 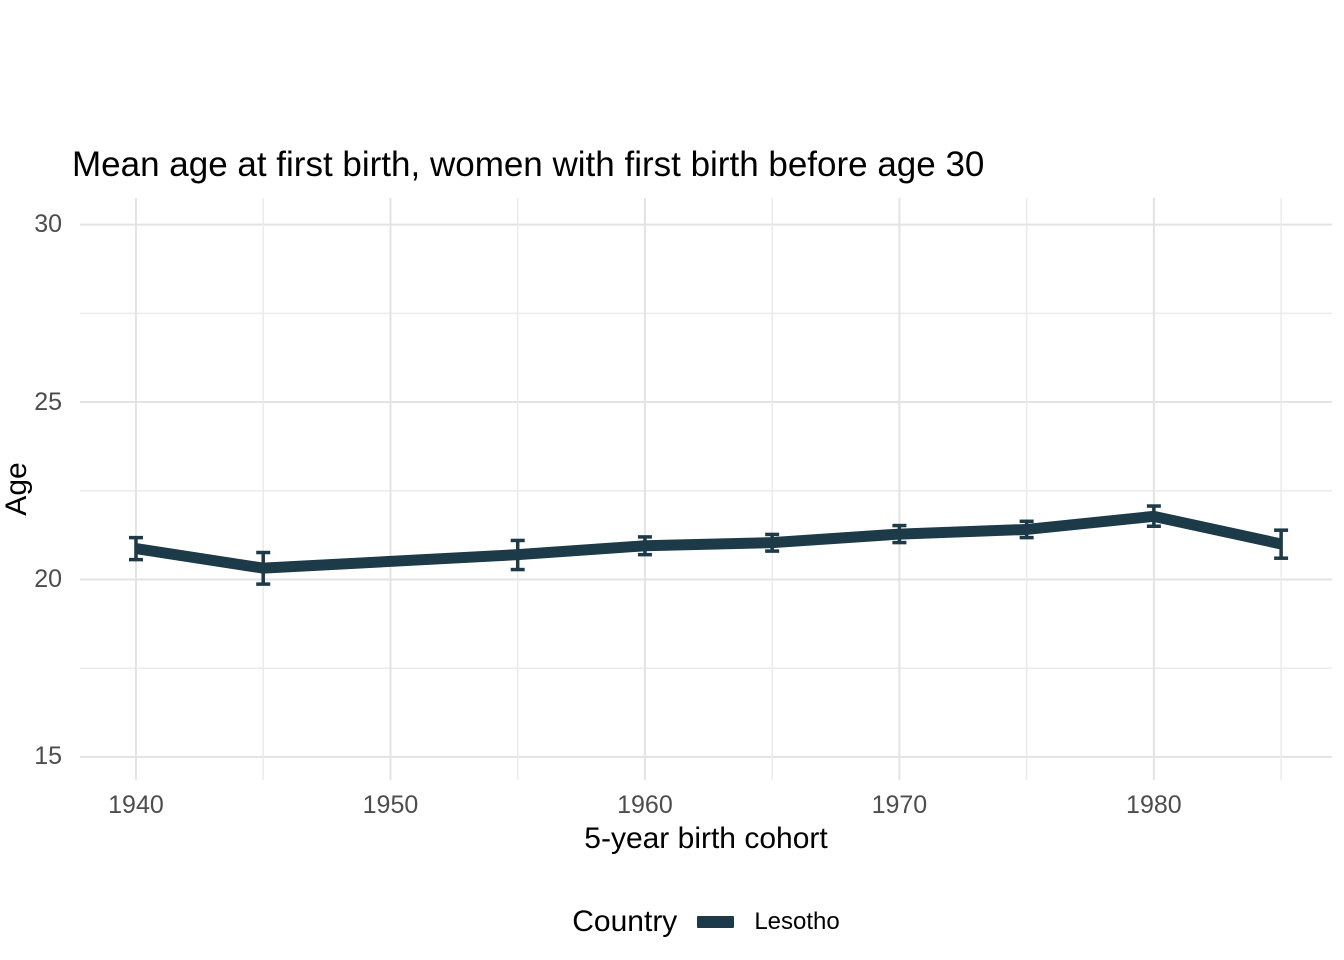 I want to click on x-tick-label-1950: 1950, so click(x=390, y=805).